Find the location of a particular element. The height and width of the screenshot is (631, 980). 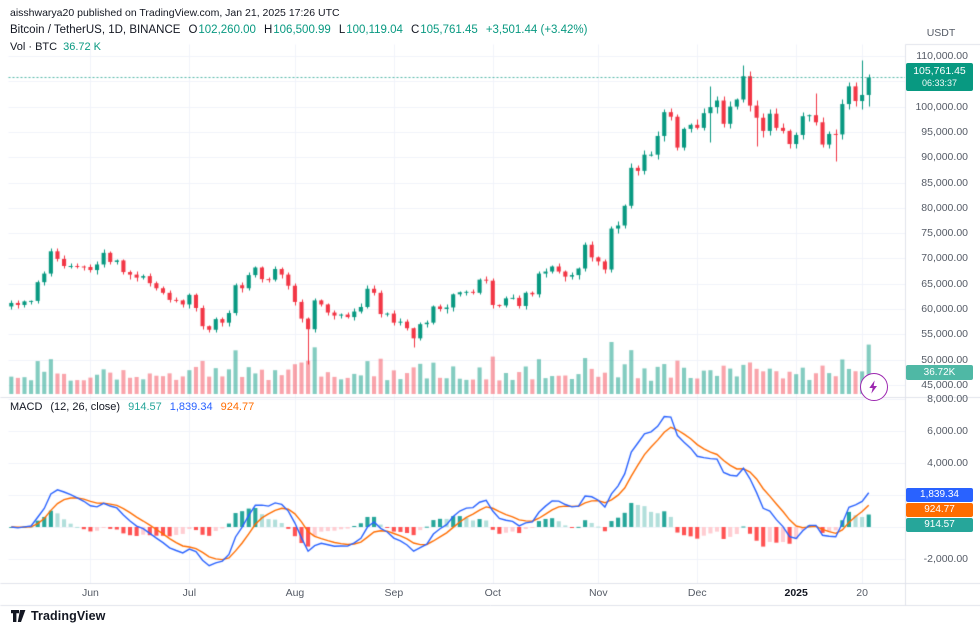

time-tick-label: Aug is located at coordinates (295, 593).